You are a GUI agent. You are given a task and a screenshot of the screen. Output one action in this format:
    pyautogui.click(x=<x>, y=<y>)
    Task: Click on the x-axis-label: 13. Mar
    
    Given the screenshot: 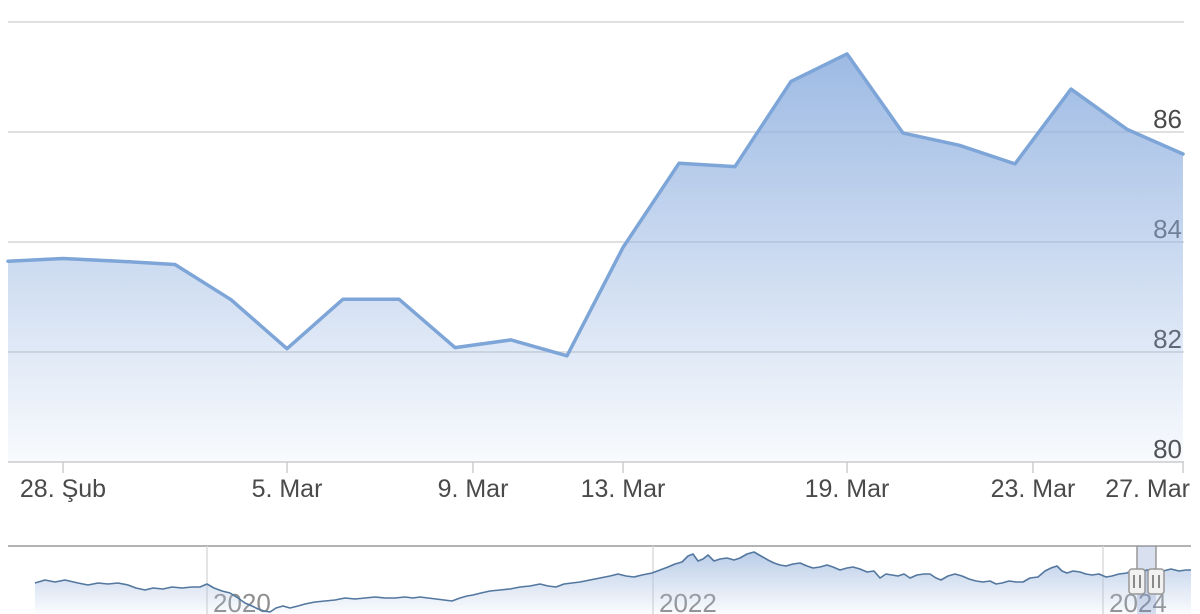 What is the action you would take?
    pyautogui.click(x=623, y=489)
    